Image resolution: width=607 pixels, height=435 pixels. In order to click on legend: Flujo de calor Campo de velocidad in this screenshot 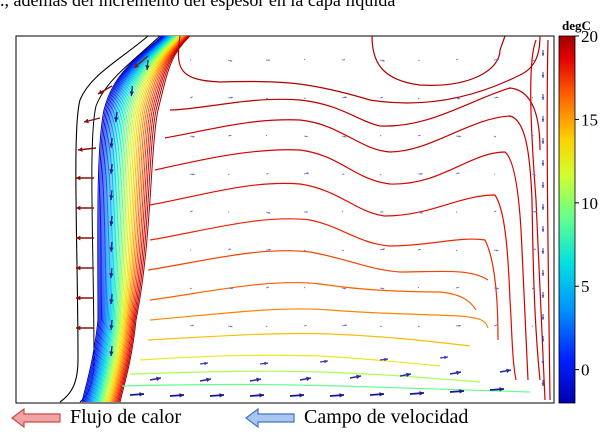, I will do `click(303, 418)`.